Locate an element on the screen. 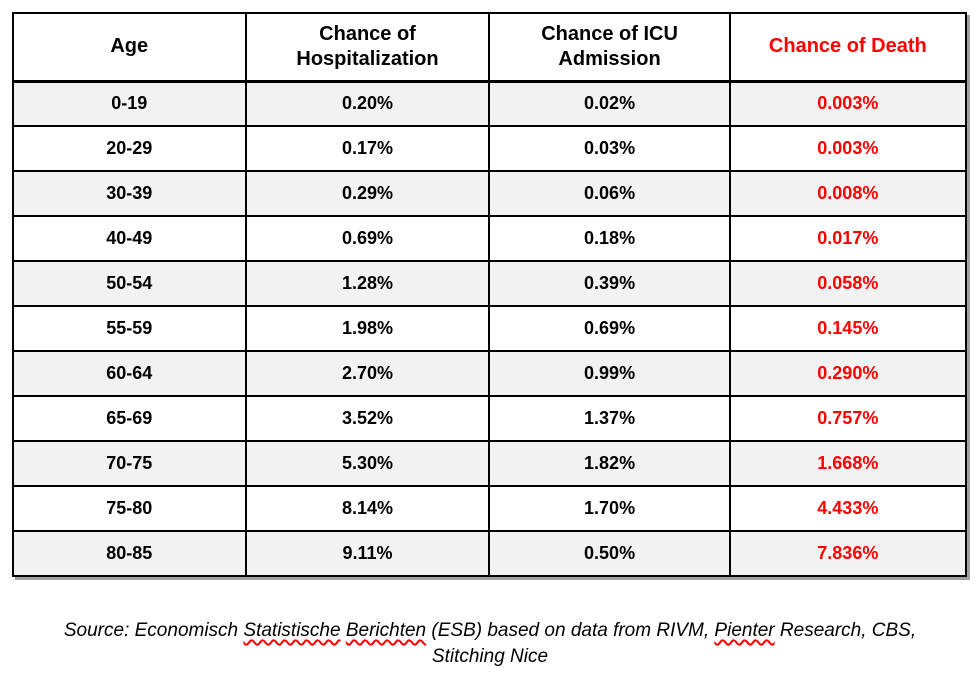  cell-age: 20-29 is located at coordinates (129, 148).